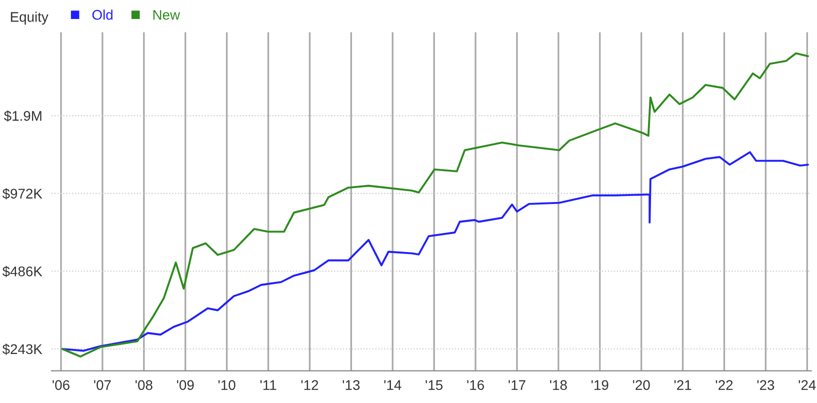 The width and height of the screenshot is (817, 403). What do you see at coordinates (807, 385) in the screenshot?
I see `x-tick-label: '24` at bounding box center [807, 385].